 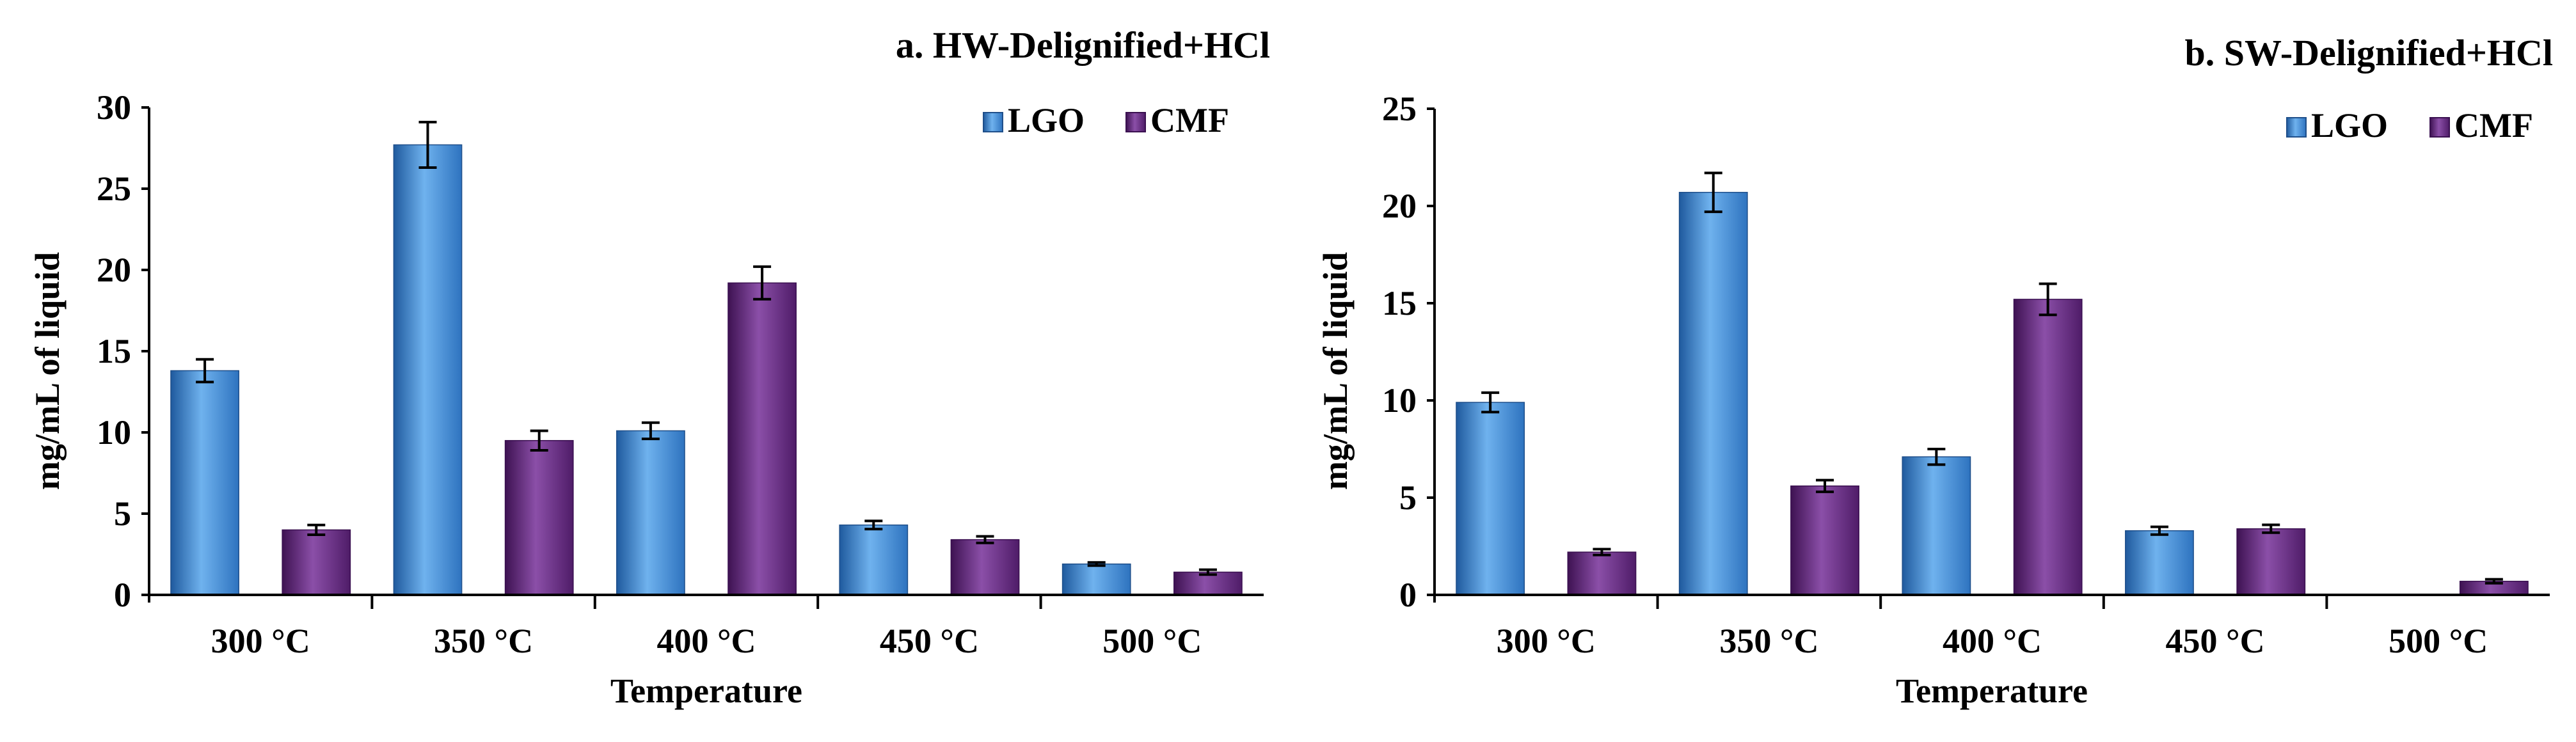 What do you see at coordinates (2370, 53) in the screenshot?
I see `chart-title: b. SW-Delignified+HCl` at bounding box center [2370, 53].